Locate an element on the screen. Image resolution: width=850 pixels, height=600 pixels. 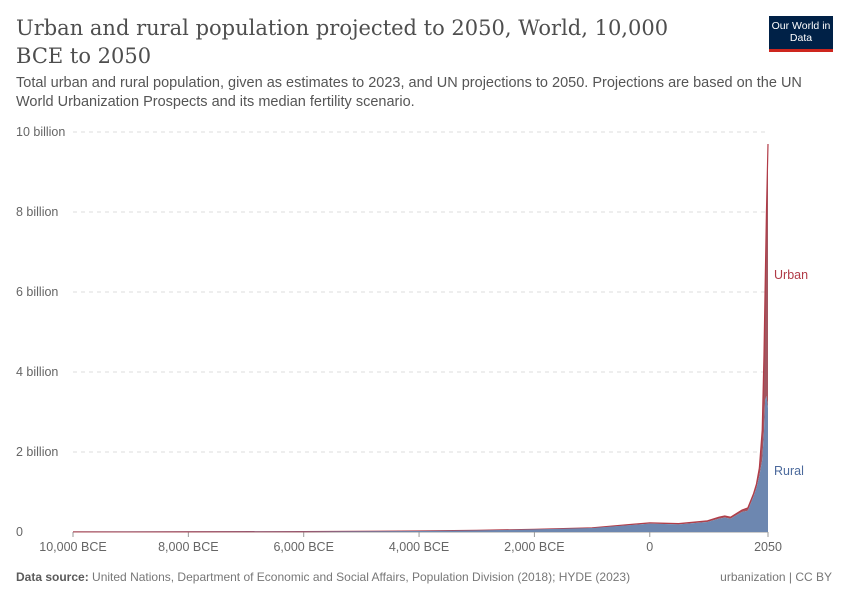
y-tick-label: 10 billion is located at coordinates (40, 132).